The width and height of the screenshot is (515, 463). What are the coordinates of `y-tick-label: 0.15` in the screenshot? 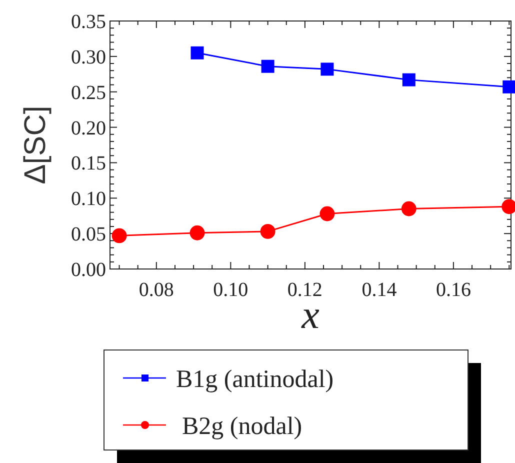 It's located at (88, 163).